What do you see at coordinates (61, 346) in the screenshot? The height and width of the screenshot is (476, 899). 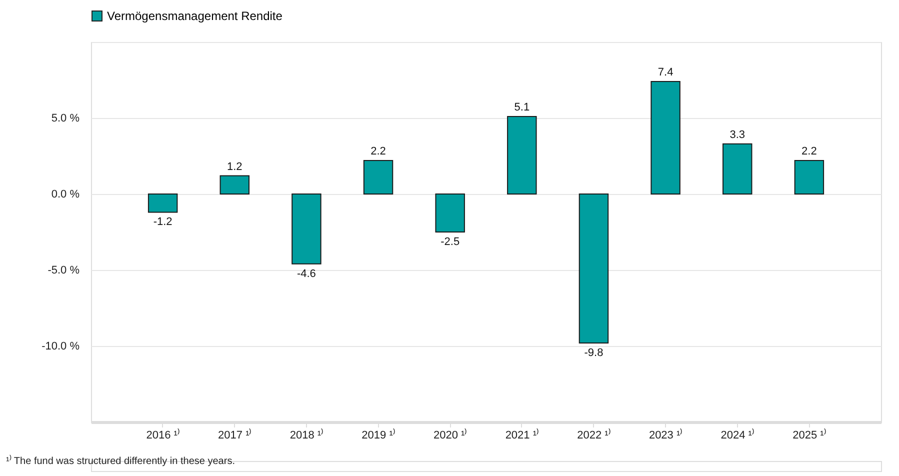 I see `y-tick-label: -10.0 %` at bounding box center [61, 346].